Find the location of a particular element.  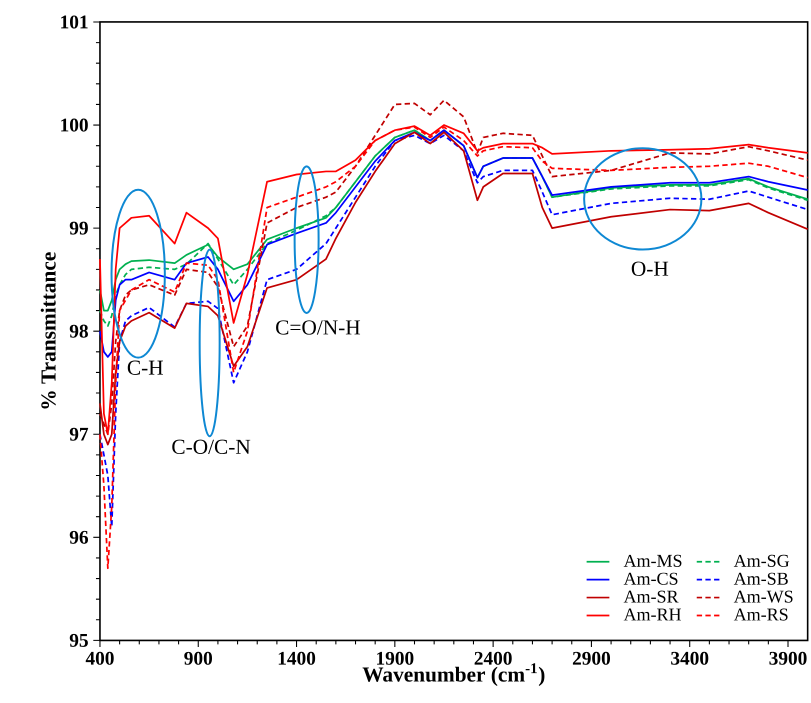

y-tick-label: 98 is located at coordinates (79, 331).